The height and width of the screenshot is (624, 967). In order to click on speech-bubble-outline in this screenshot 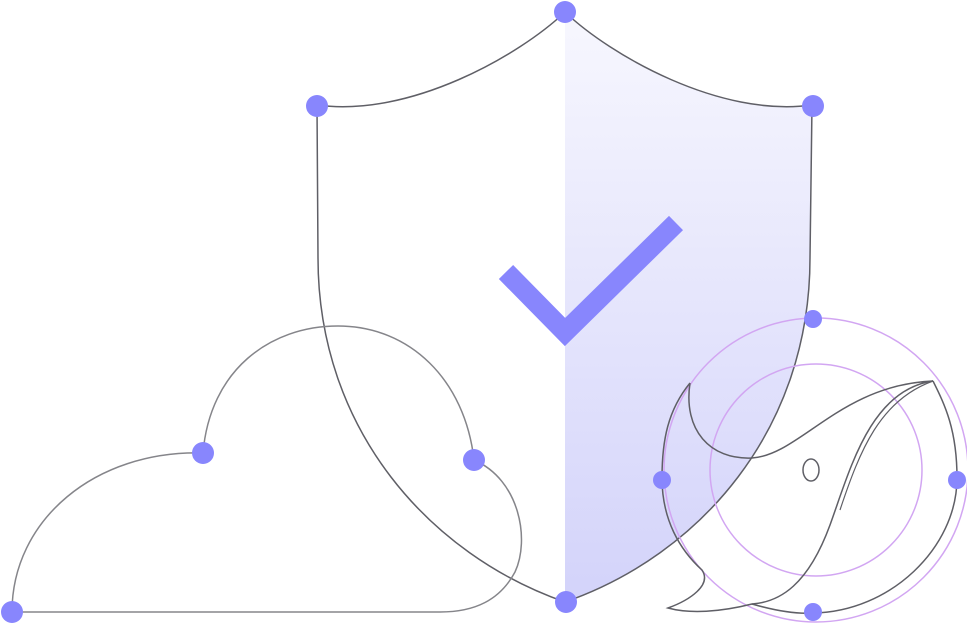, I will do `click(809, 497)`.